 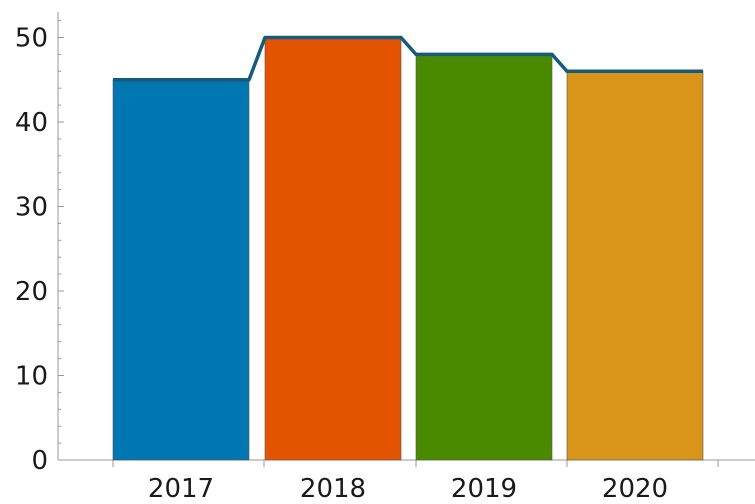 What do you see at coordinates (31, 208) in the screenshot?
I see `y-tick-label: 30` at bounding box center [31, 208].